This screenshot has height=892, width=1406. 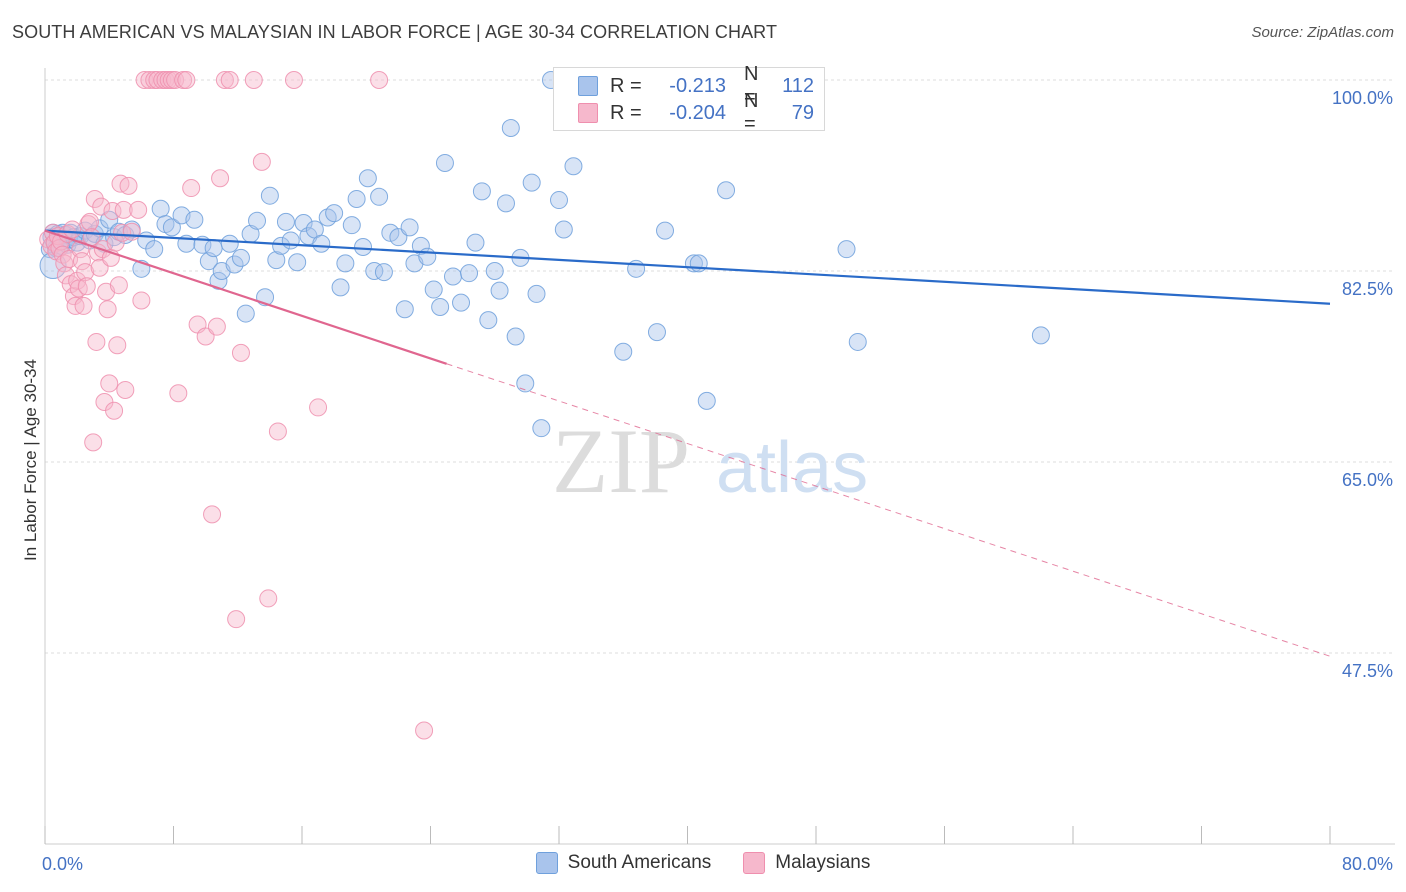 What do you see at coordinates (1367, 864) in the screenshot?
I see `x-tick-label-end: 80.0%` at bounding box center [1367, 864].